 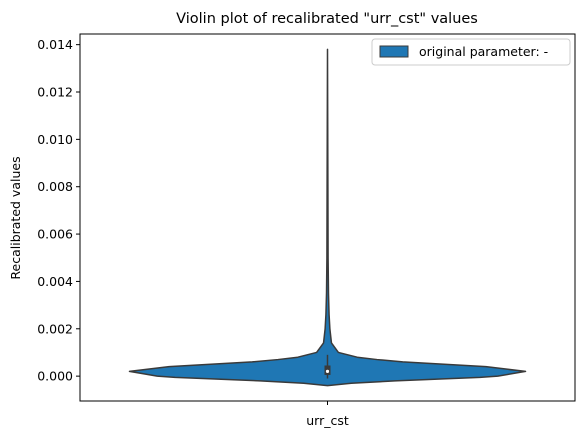 What do you see at coordinates (55, 376) in the screenshot?
I see `y-tick-label: 0.000` at bounding box center [55, 376].